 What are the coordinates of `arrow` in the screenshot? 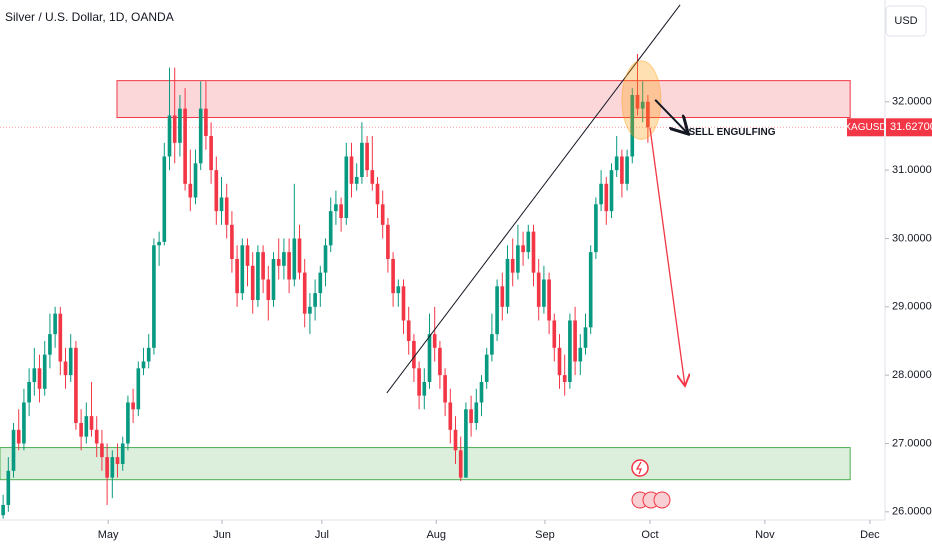 It's located at (670, 116).